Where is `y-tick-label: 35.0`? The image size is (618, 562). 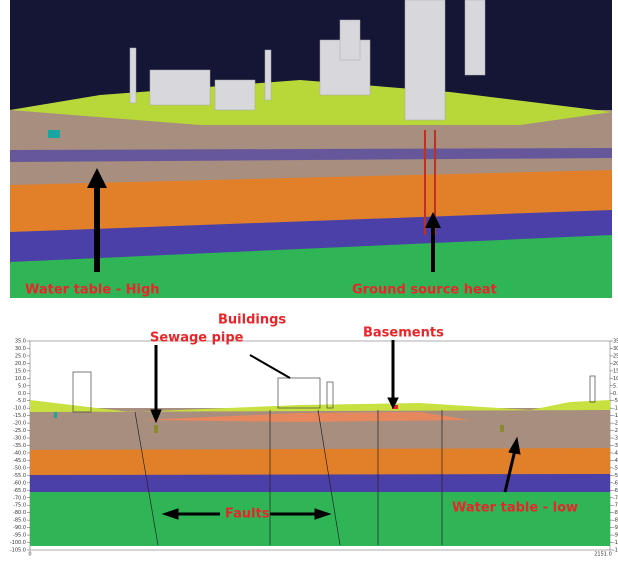
y-tick-label: 35.0 is located at coordinates (615, 342).